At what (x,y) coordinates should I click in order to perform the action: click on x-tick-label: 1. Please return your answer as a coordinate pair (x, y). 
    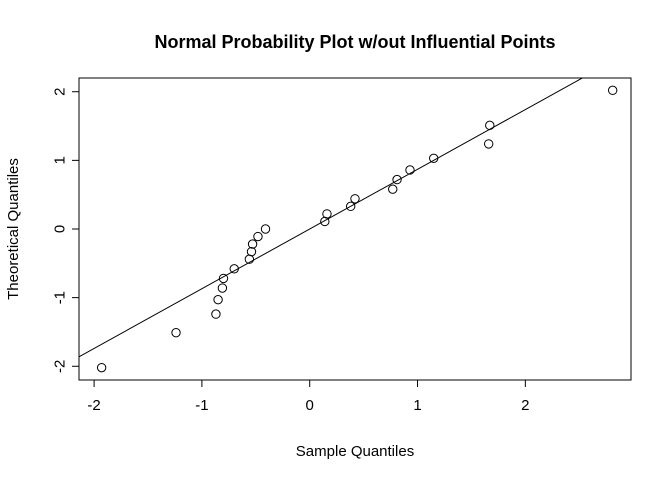
    Looking at the image, I should click on (417, 405).